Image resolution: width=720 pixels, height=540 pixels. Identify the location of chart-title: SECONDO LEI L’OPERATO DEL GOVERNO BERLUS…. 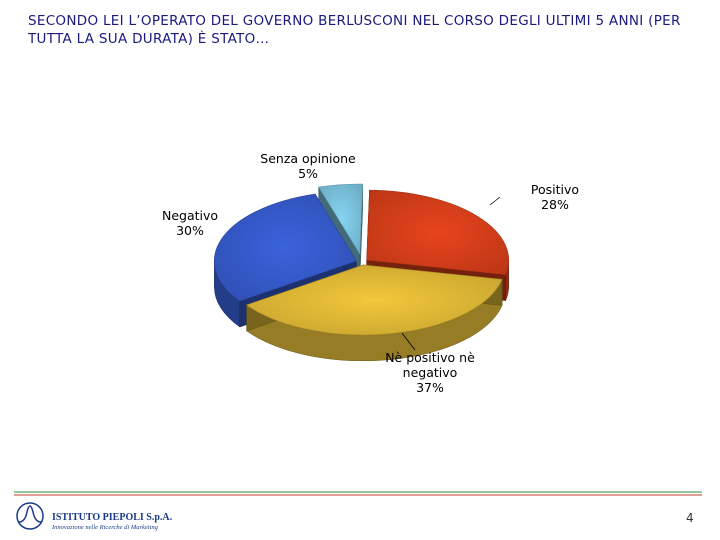
(354, 30).